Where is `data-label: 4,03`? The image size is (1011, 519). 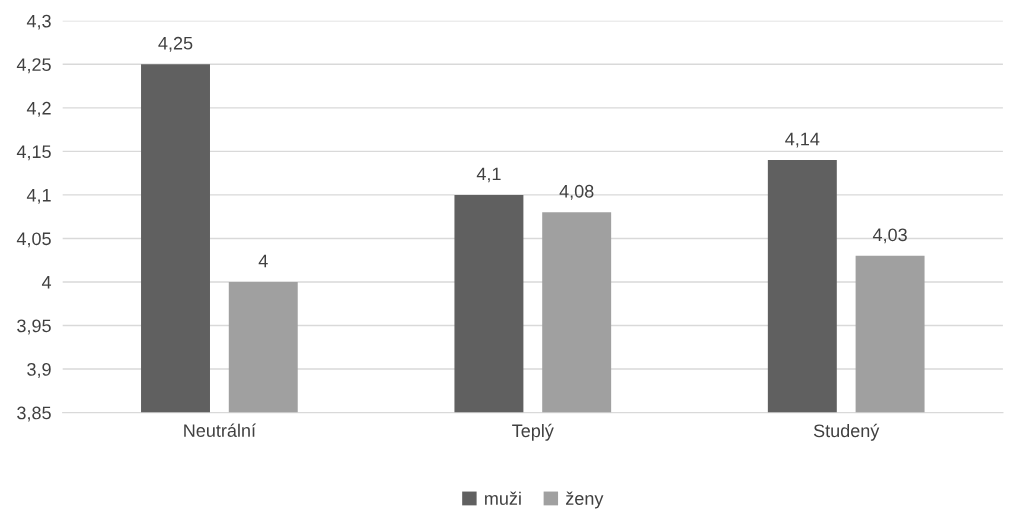
data-label: 4,03 is located at coordinates (889, 236).